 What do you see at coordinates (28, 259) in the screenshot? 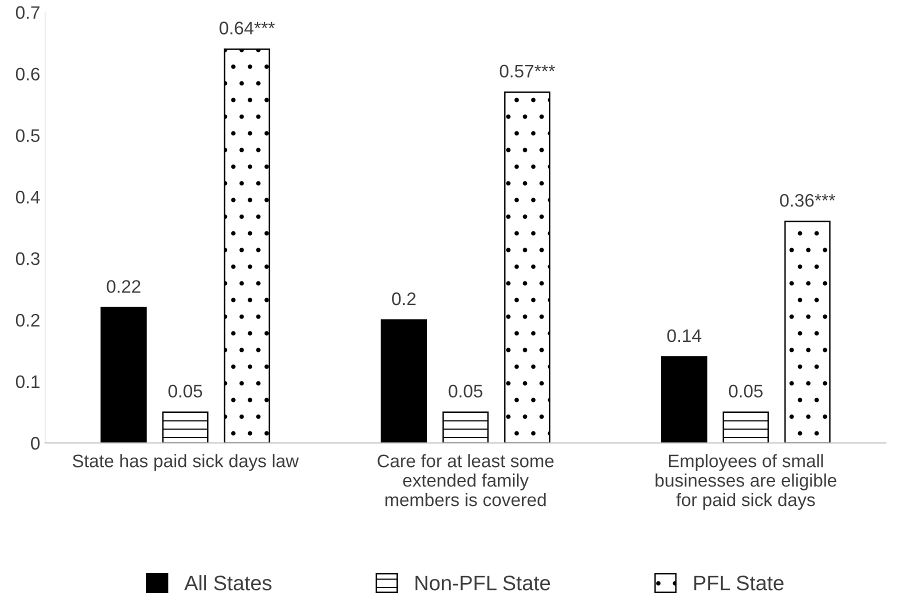
I see `y-tick-label: 0.3` at bounding box center [28, 259].